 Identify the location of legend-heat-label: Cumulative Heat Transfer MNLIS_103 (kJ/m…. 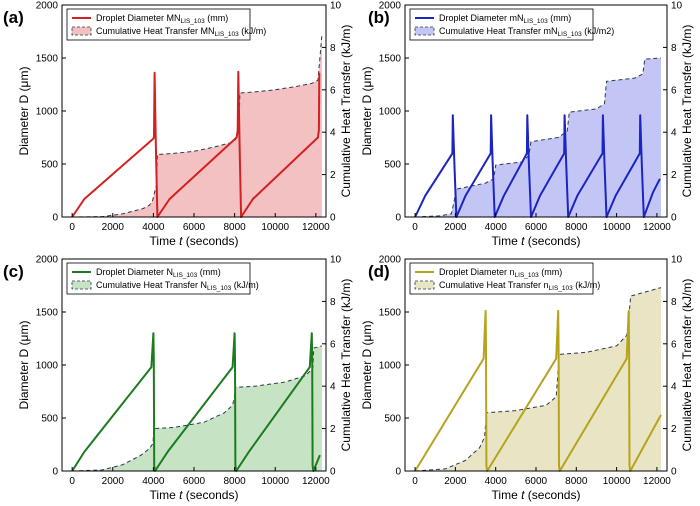
(181, 32).